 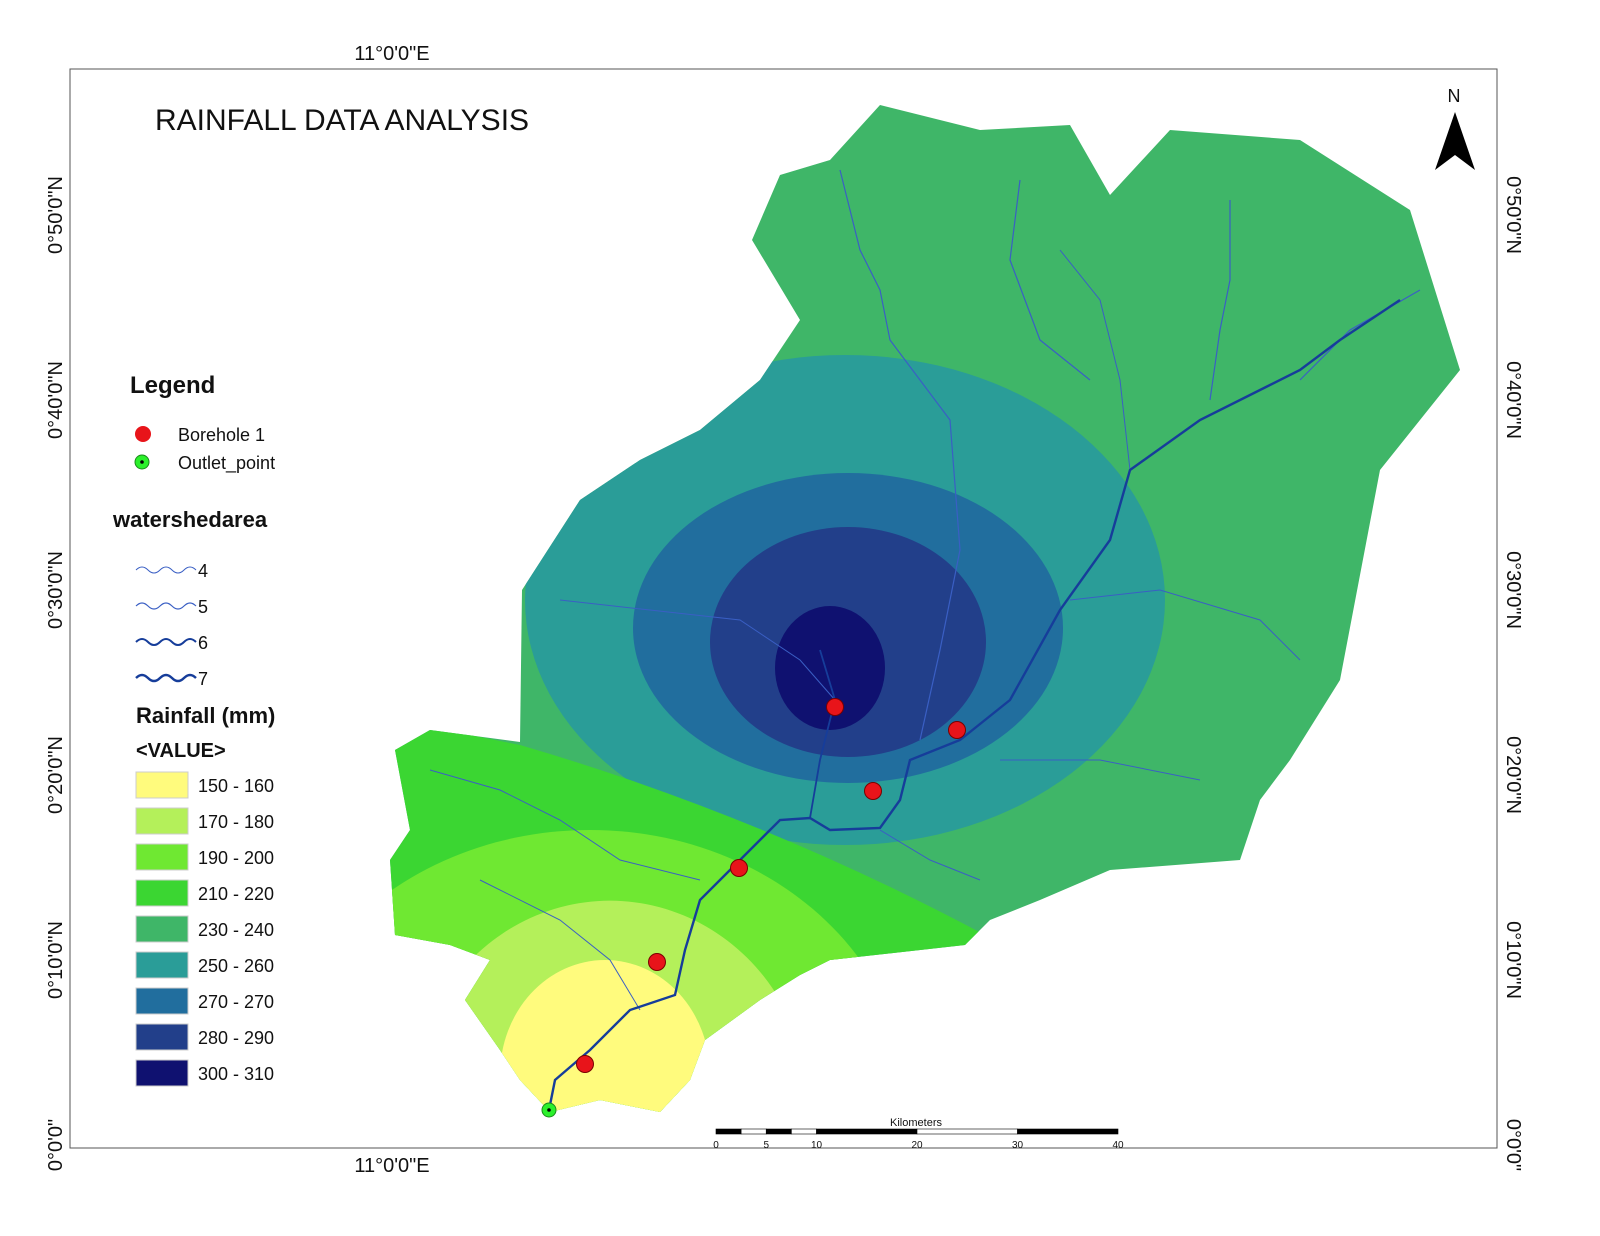 I want to click on rainfall-class-label: 150 - 160, so click(x=236, y=786).